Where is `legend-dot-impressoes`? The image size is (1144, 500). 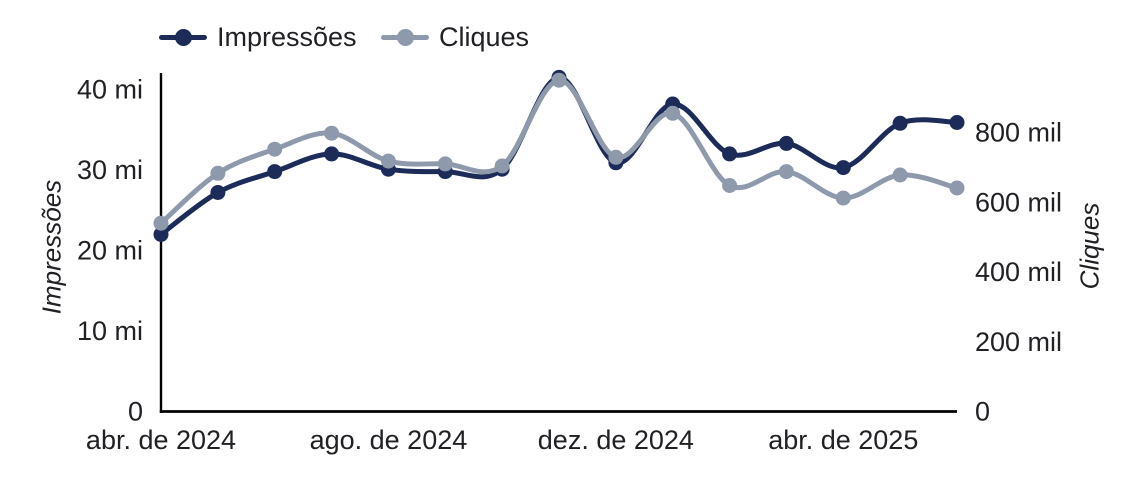 legend-dot-impressoes is located at coordinates (183, 37).